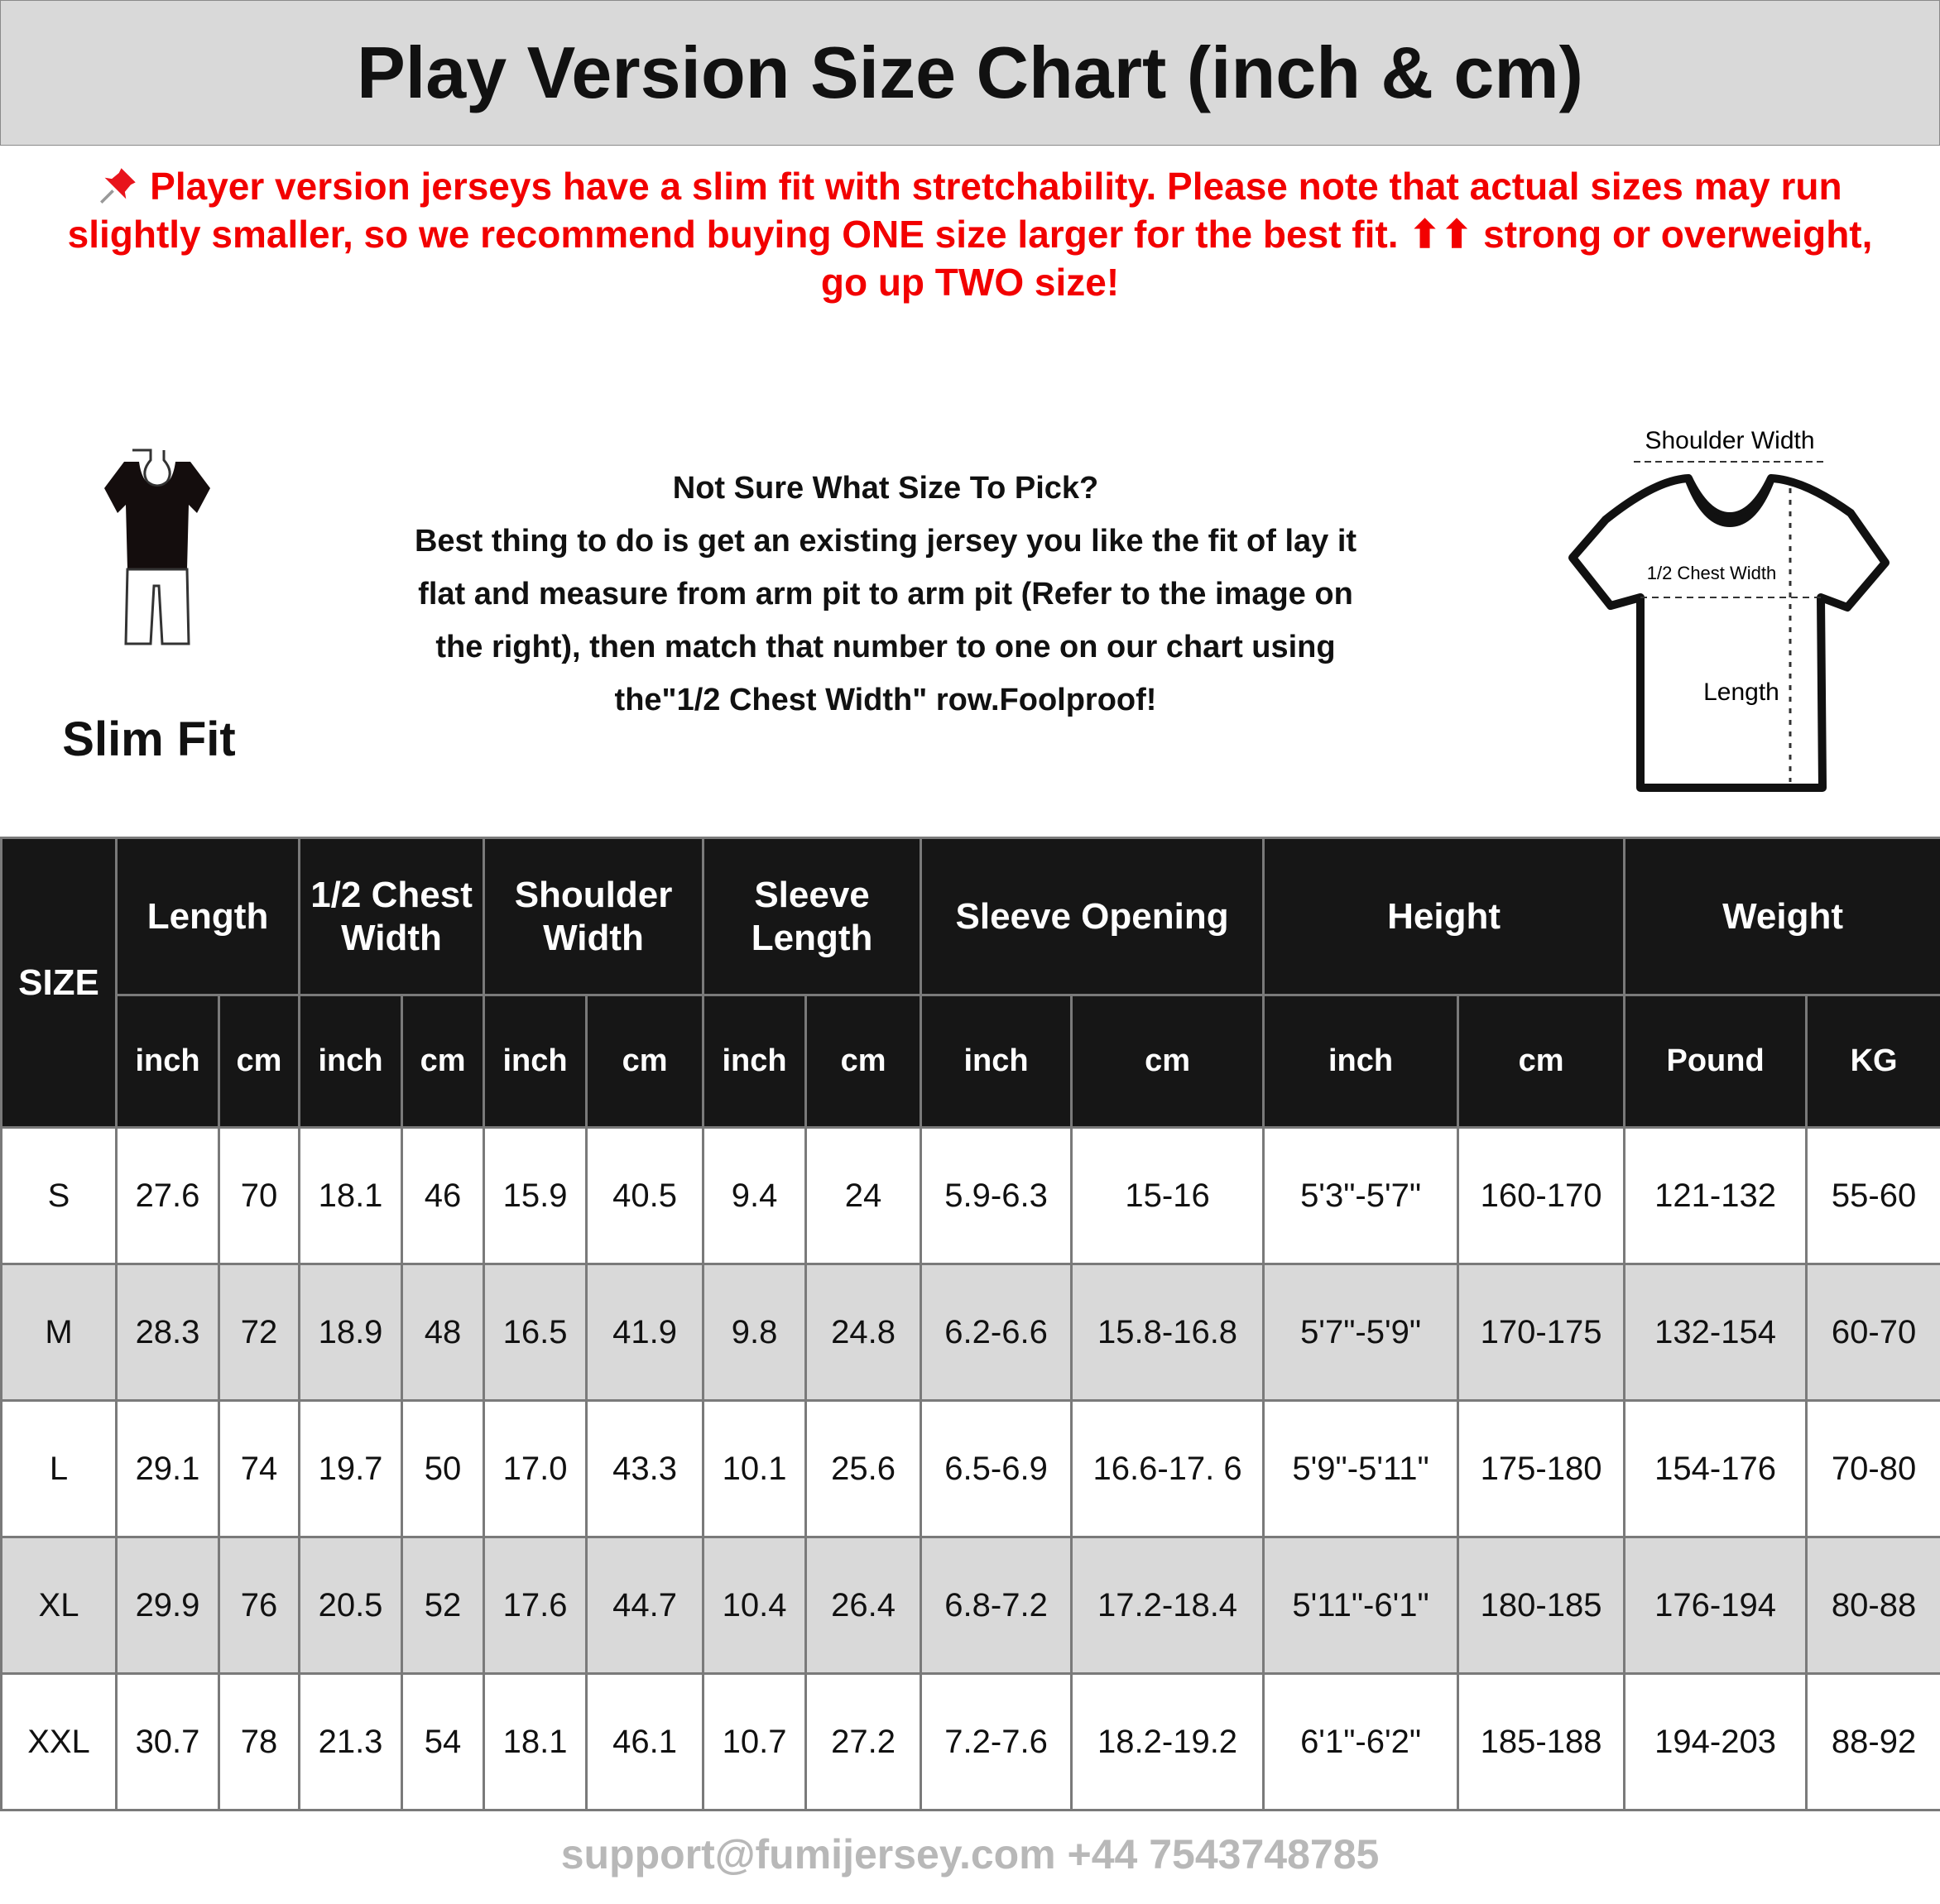 The height and width of the screenshot is (1904, 1940). Describe the element at coordinates (1541, 1605) in the screenshot. I see `value-cell: 180-185` at that location.